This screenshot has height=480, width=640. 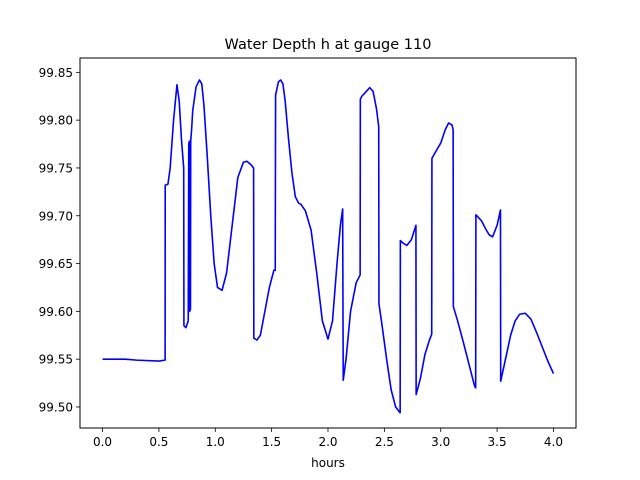 I want to click on y-axis: 99.50 99.55 99.60 99.65 99.70 99.75 99.80 99.85, so click(x=59, y=240).